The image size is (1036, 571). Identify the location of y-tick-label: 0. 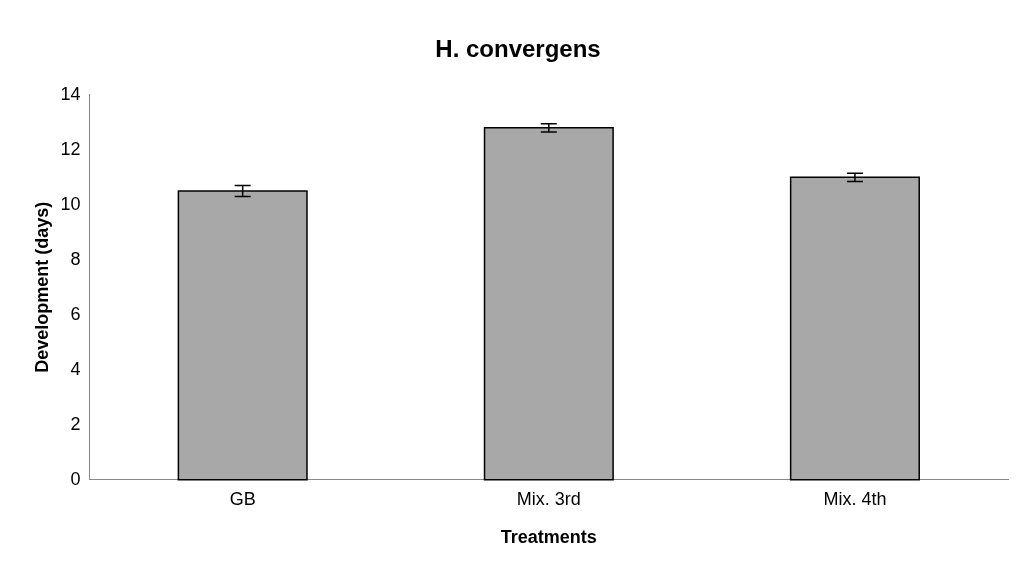
(75, 478).